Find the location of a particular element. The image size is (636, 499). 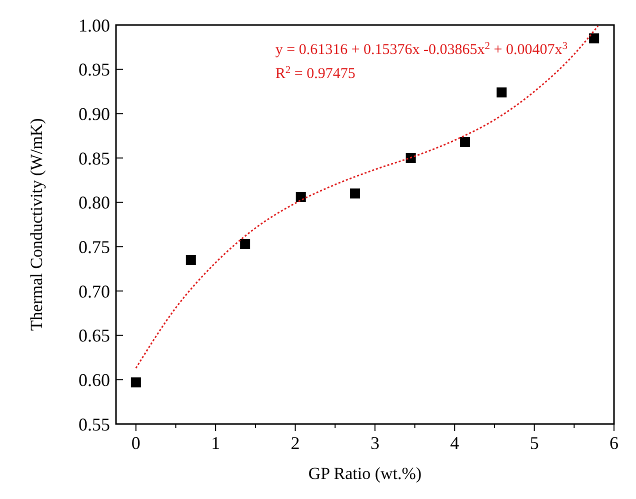

y-tick-label: 0.60 is located at coordinates (94, 380).